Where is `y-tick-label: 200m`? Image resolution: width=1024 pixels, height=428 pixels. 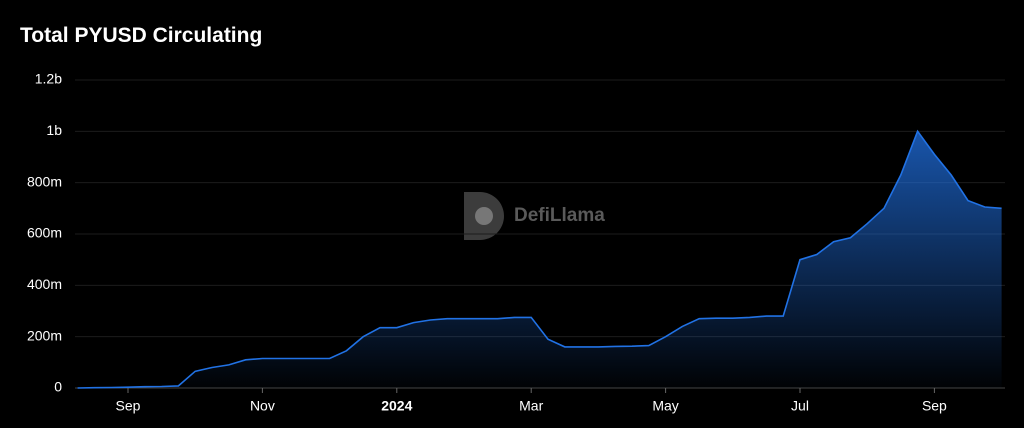 y-tick-label: 200m is located at coordinates (44, 335).